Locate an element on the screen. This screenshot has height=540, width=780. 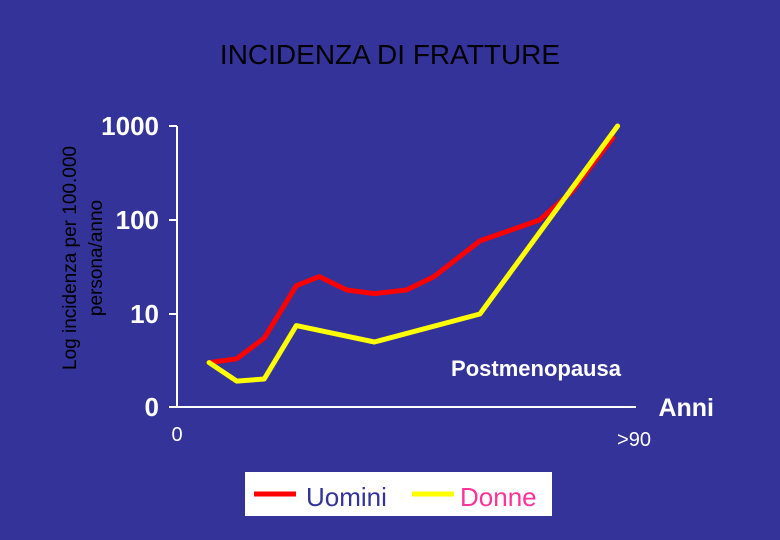
legend-box is located at coordinates (398, 494).